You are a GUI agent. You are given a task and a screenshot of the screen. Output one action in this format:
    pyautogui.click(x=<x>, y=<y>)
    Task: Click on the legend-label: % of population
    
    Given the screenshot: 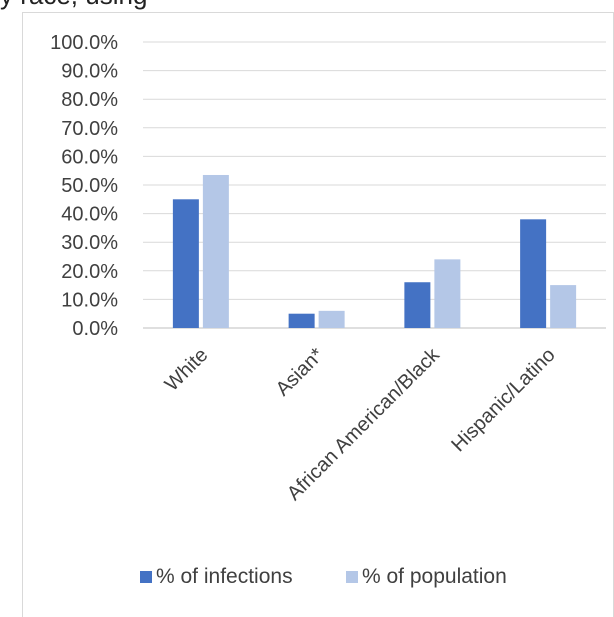 What is the action you would take?
    pyautogui.click(x=434, y=576)
    